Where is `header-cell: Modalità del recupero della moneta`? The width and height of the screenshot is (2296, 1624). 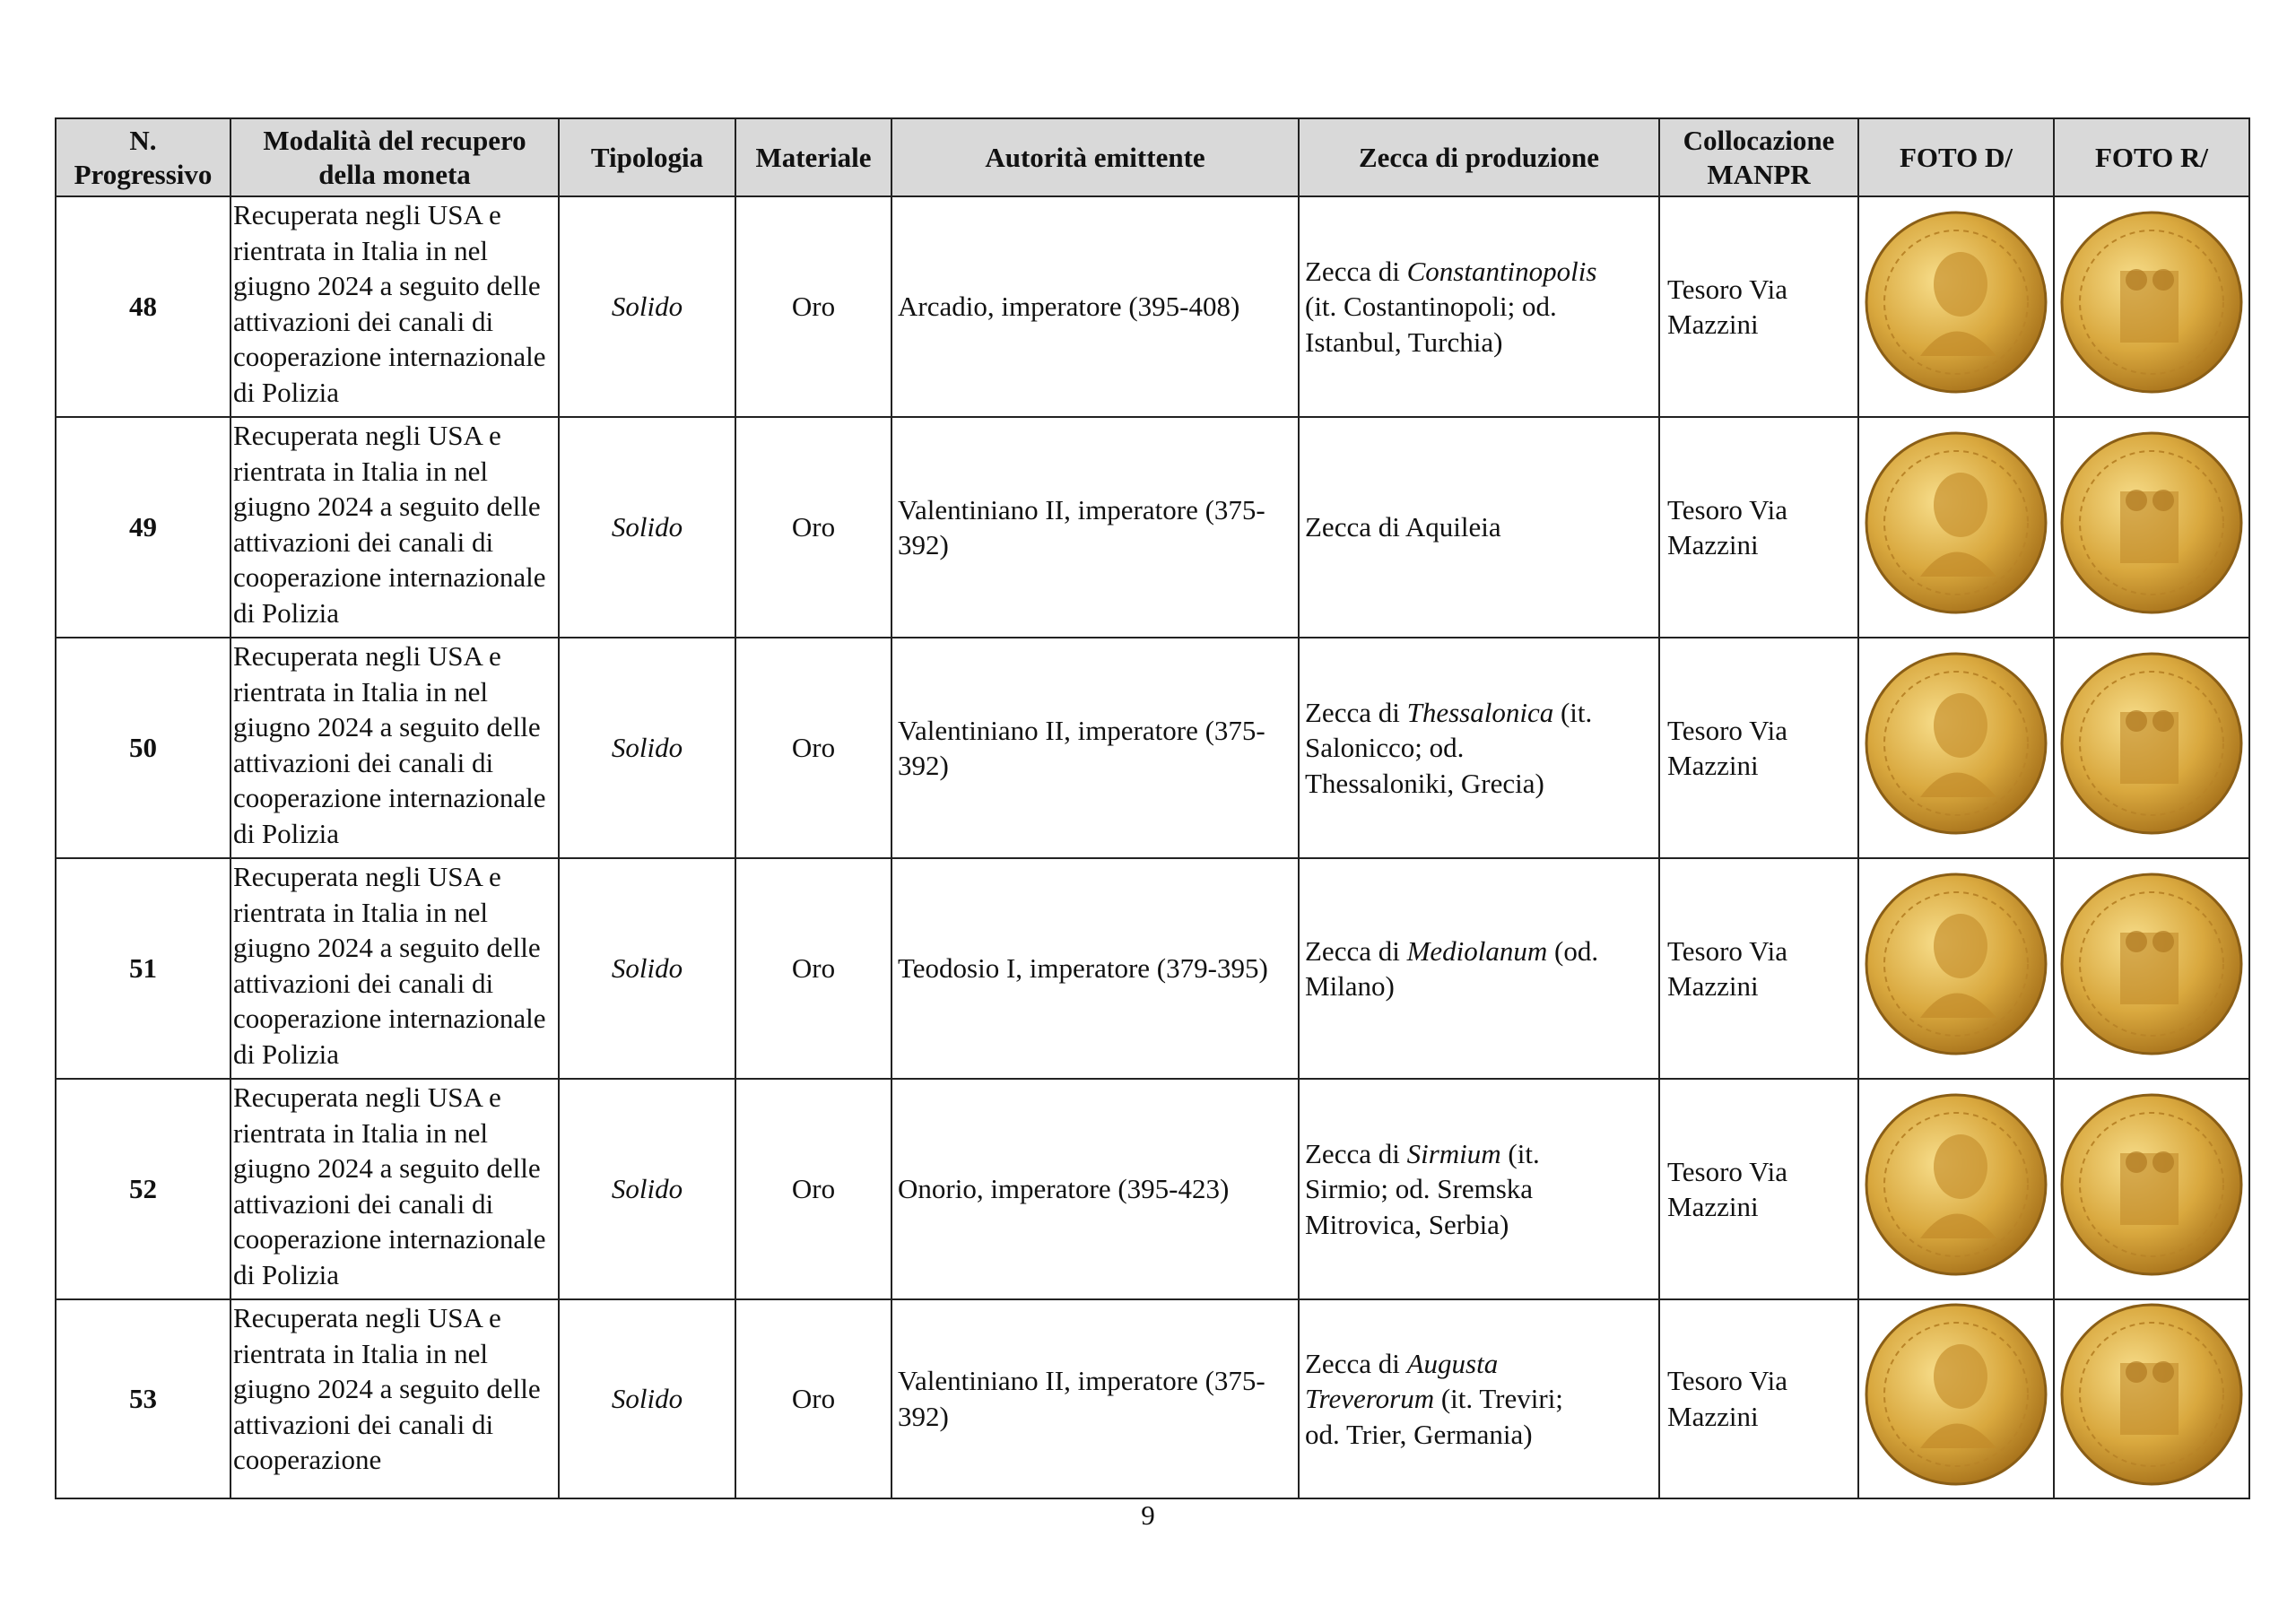
header-cell: Modalità del recupero della moneta is located at coordinates (395, 157).